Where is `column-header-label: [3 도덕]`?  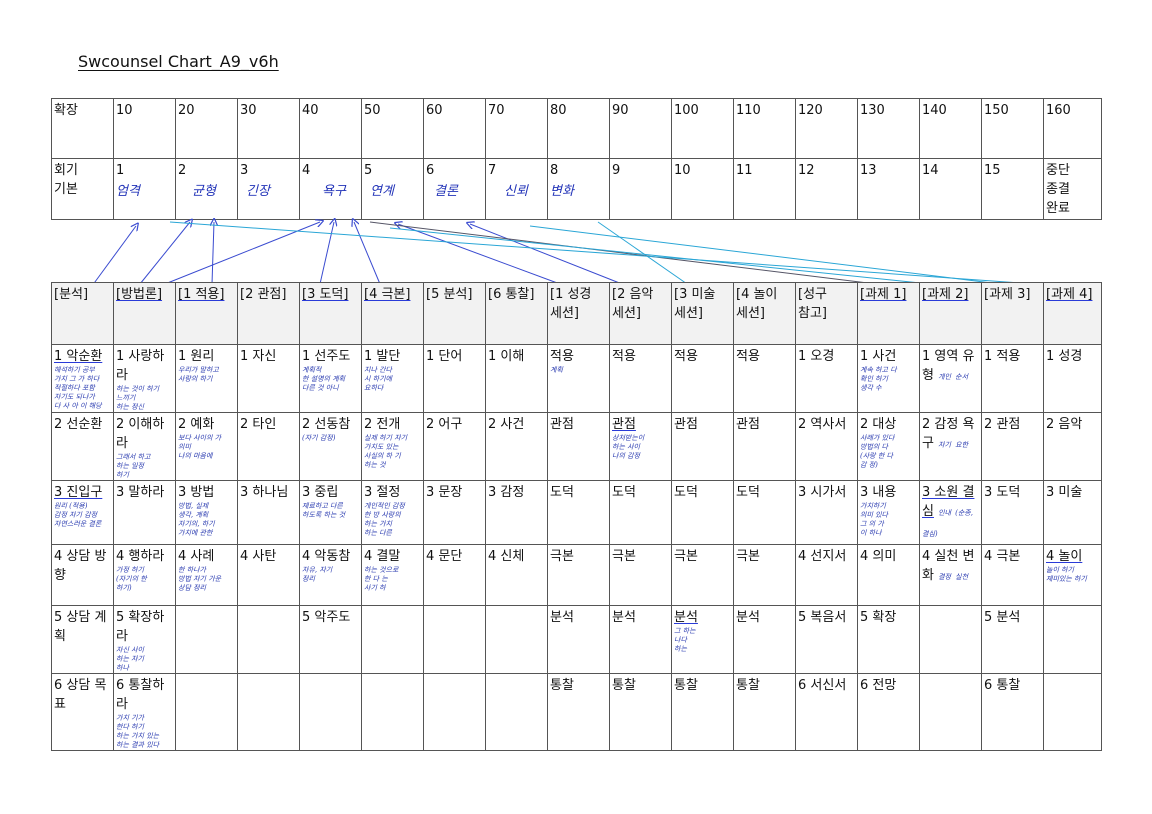
column-header-label: [3 도덕] is located at coordinates (325, 294).